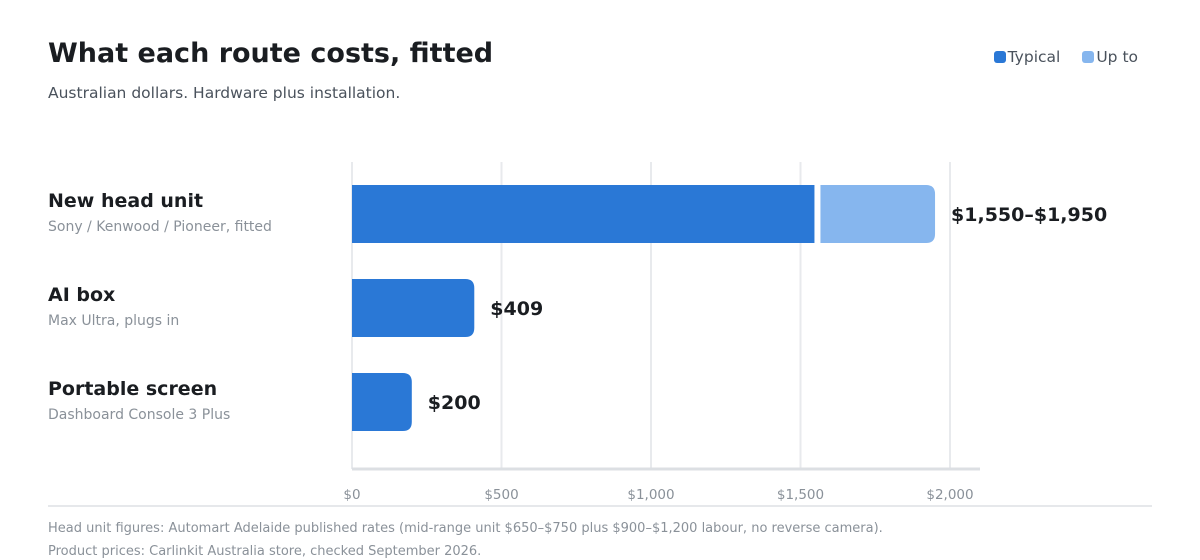 This screenshot has height=560, width=1200. What do you see at coordinates (351, 495) in the screenshot?
I see `x-tick-label: $0` at bounding box center [351, 495].